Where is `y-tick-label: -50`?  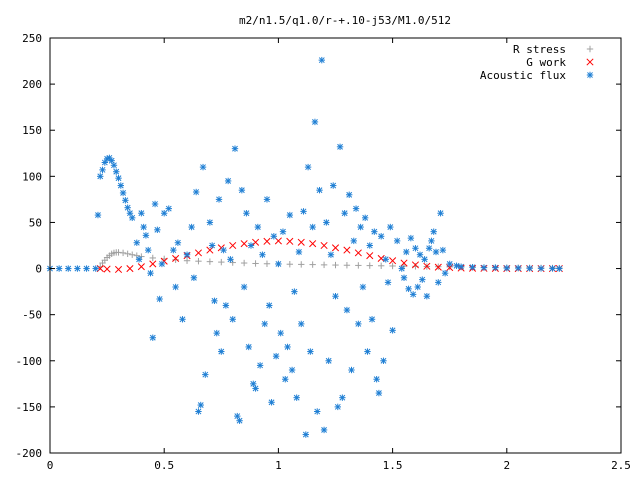
y-tick-label: -50 is located at coordinates (32, 315).